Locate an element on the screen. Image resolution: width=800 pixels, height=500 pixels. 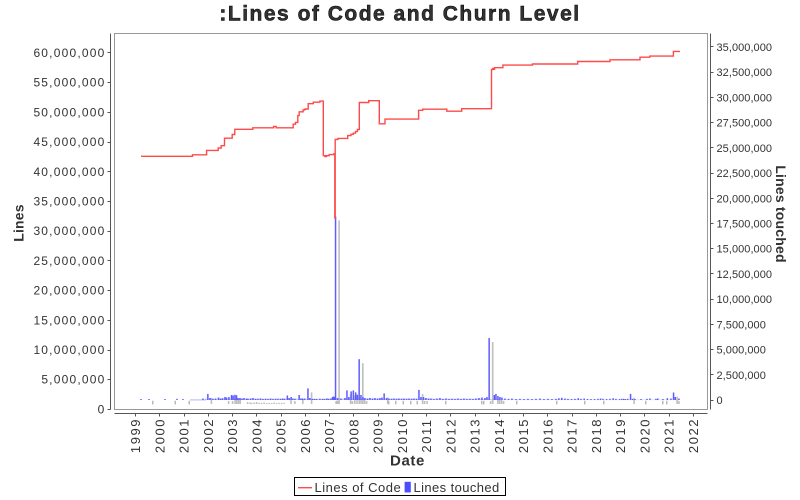
svg-text: 2000 is located at coordinates (159, 435).